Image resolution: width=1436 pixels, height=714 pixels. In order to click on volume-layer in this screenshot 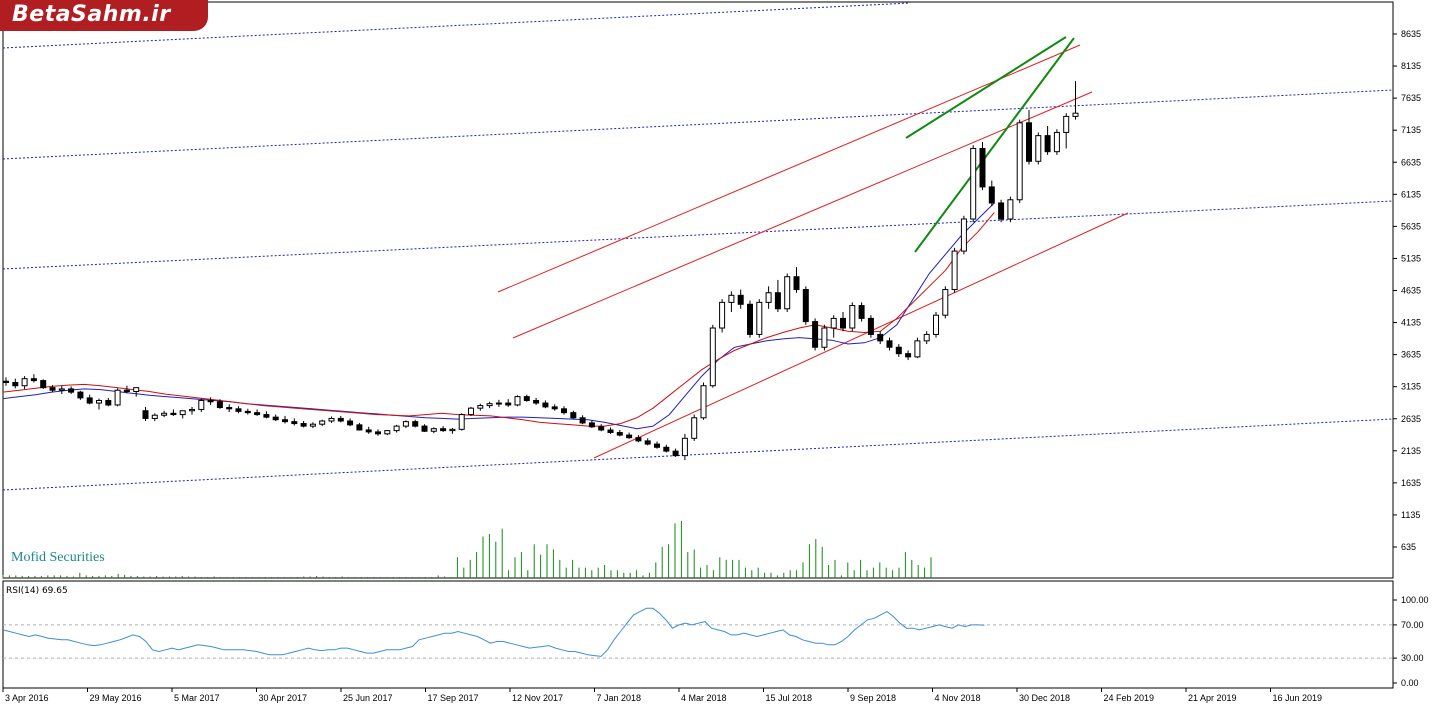, I will do `click(467, 549)`.